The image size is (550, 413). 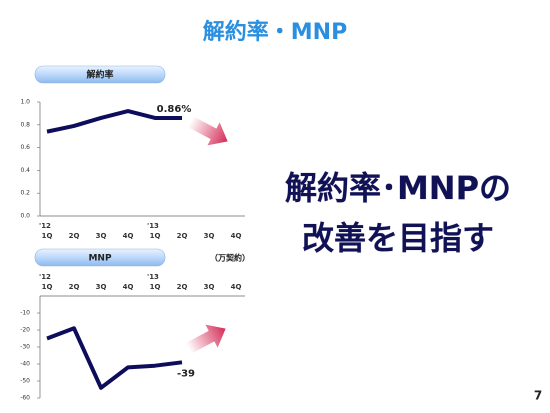 What do you see at coordinates (538, 396) in the screenshot?
I see `page-number: 7` at bounding box center [538, 396].